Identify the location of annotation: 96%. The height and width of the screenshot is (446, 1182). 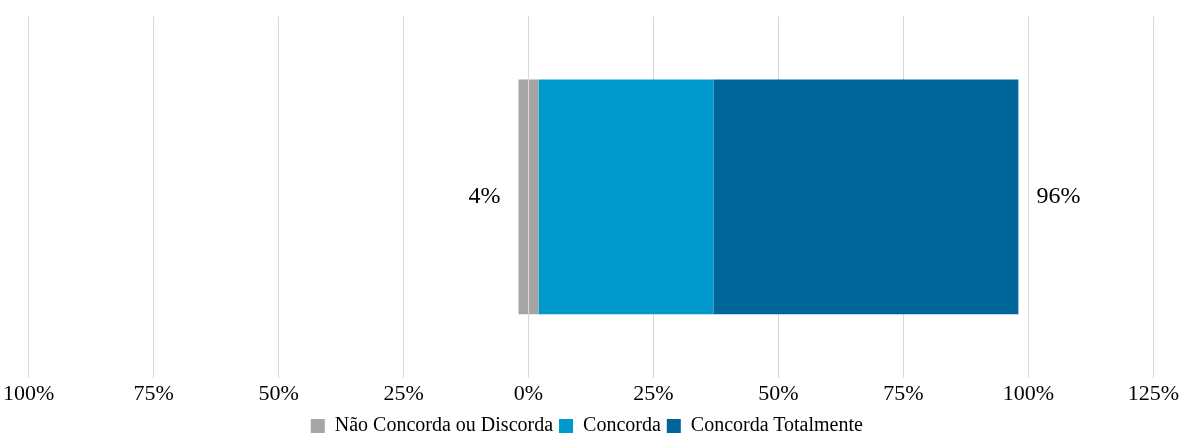
(1058, 195).